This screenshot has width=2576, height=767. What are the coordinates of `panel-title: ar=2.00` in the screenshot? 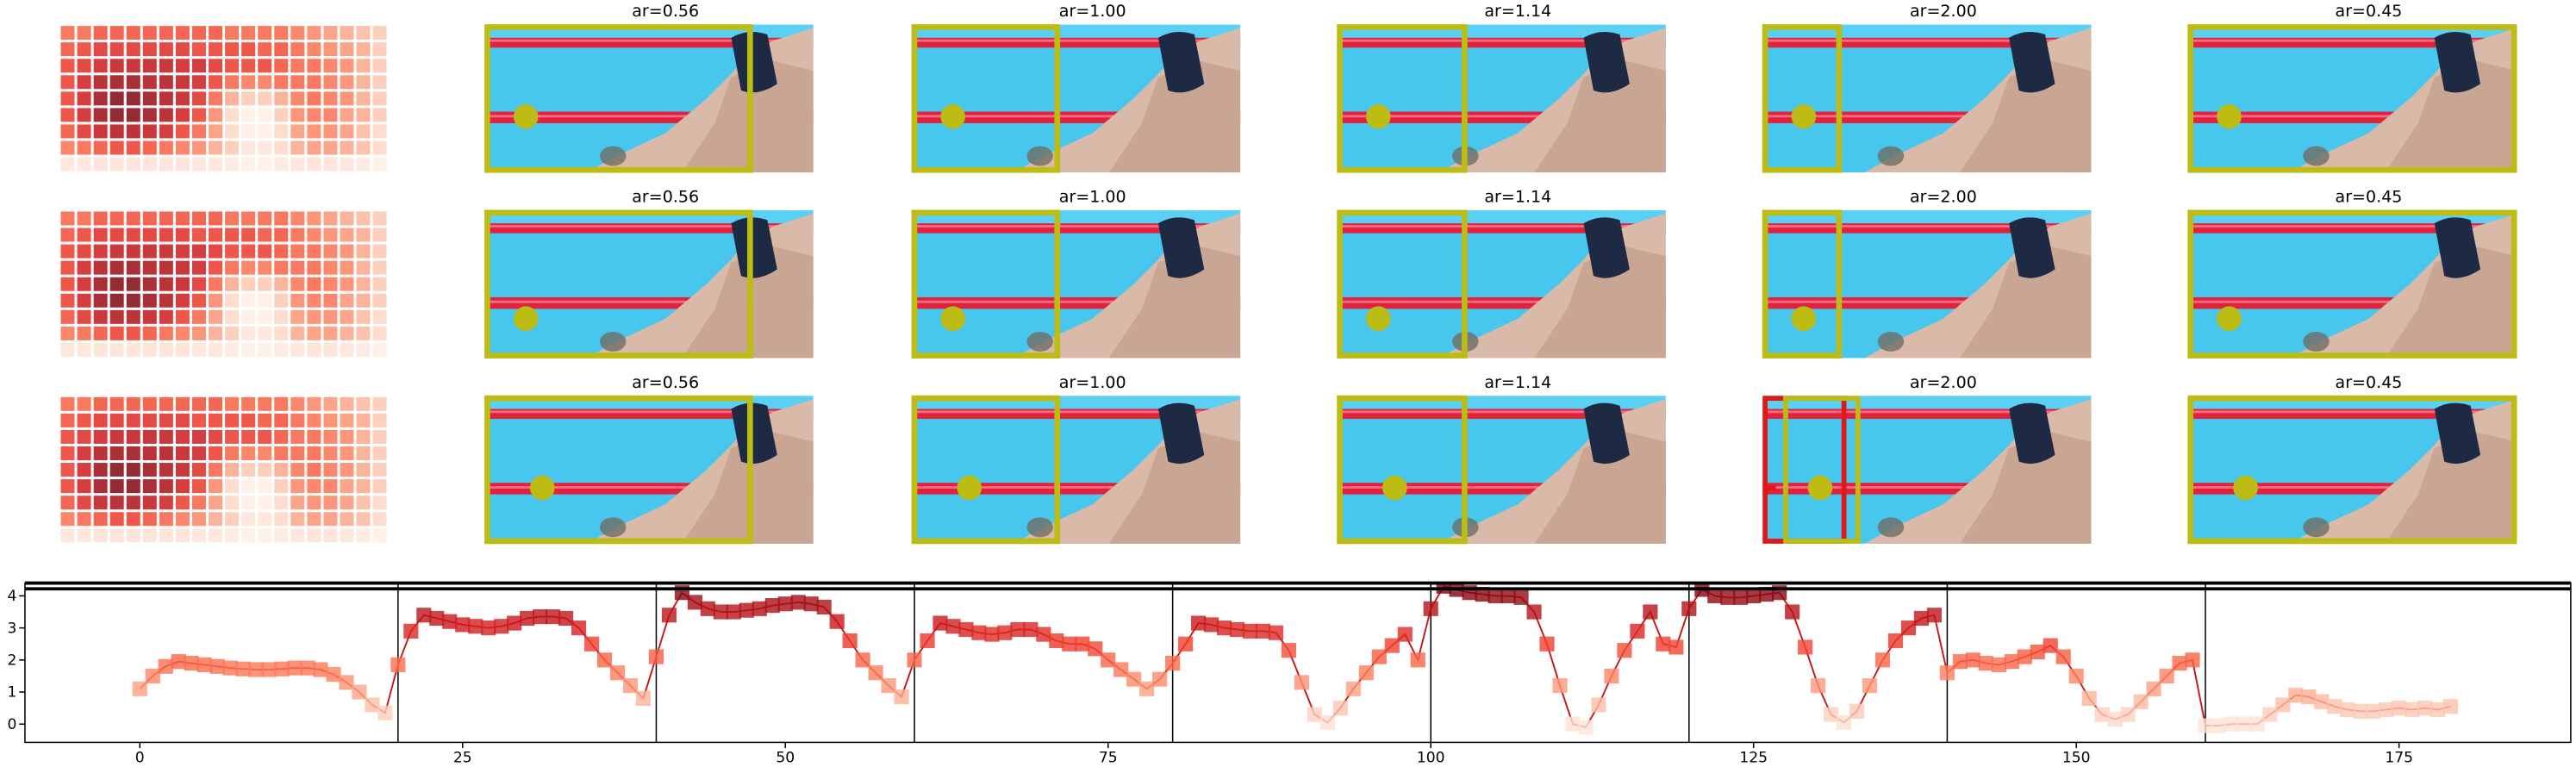 It's located at (1943, 197).